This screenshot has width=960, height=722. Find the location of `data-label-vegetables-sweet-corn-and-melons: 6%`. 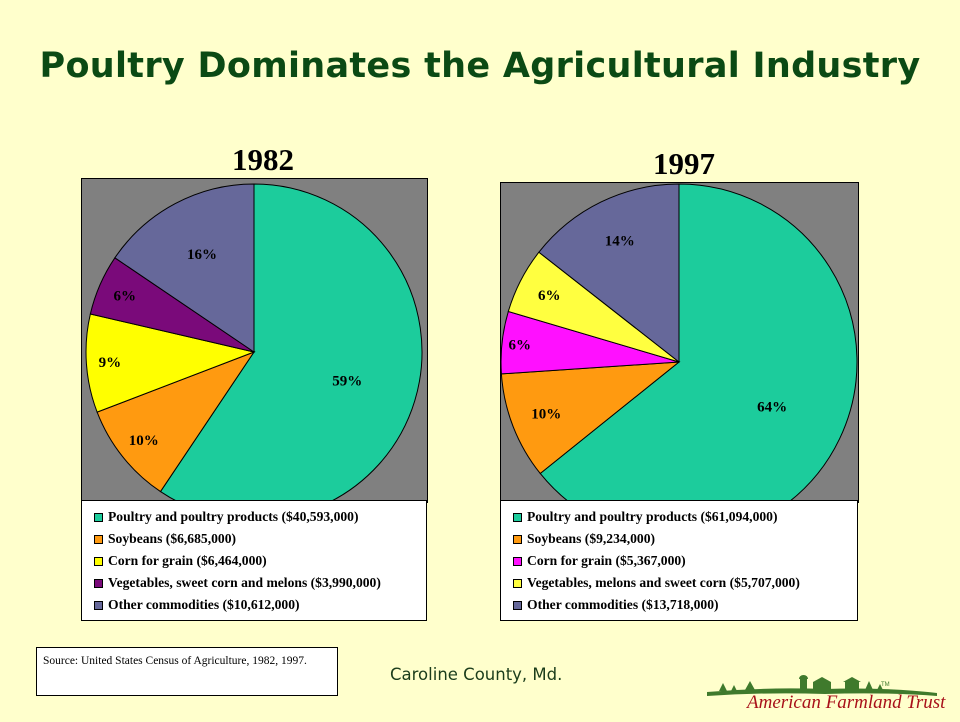

data-label-vegetables-sweet-corn-and-melons: 6% is located at coordinates (124, 297).